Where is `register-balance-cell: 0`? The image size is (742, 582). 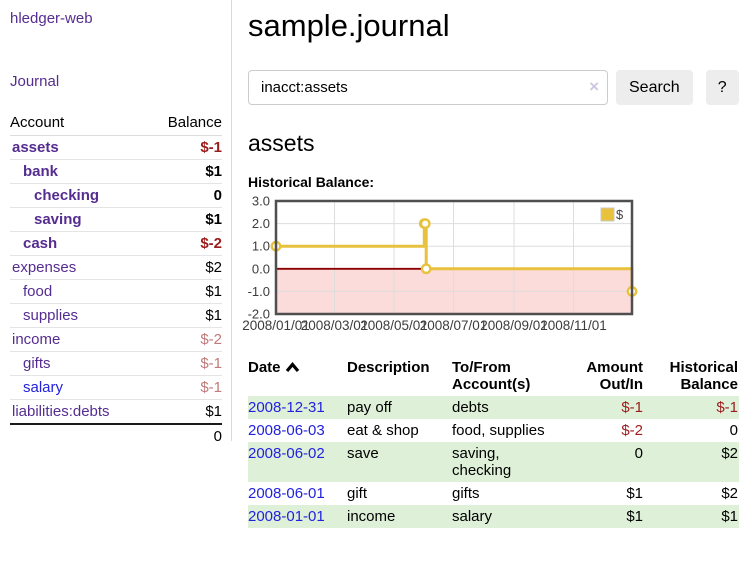
register-balance-cell: 0 is located at coordinates (733, 430).